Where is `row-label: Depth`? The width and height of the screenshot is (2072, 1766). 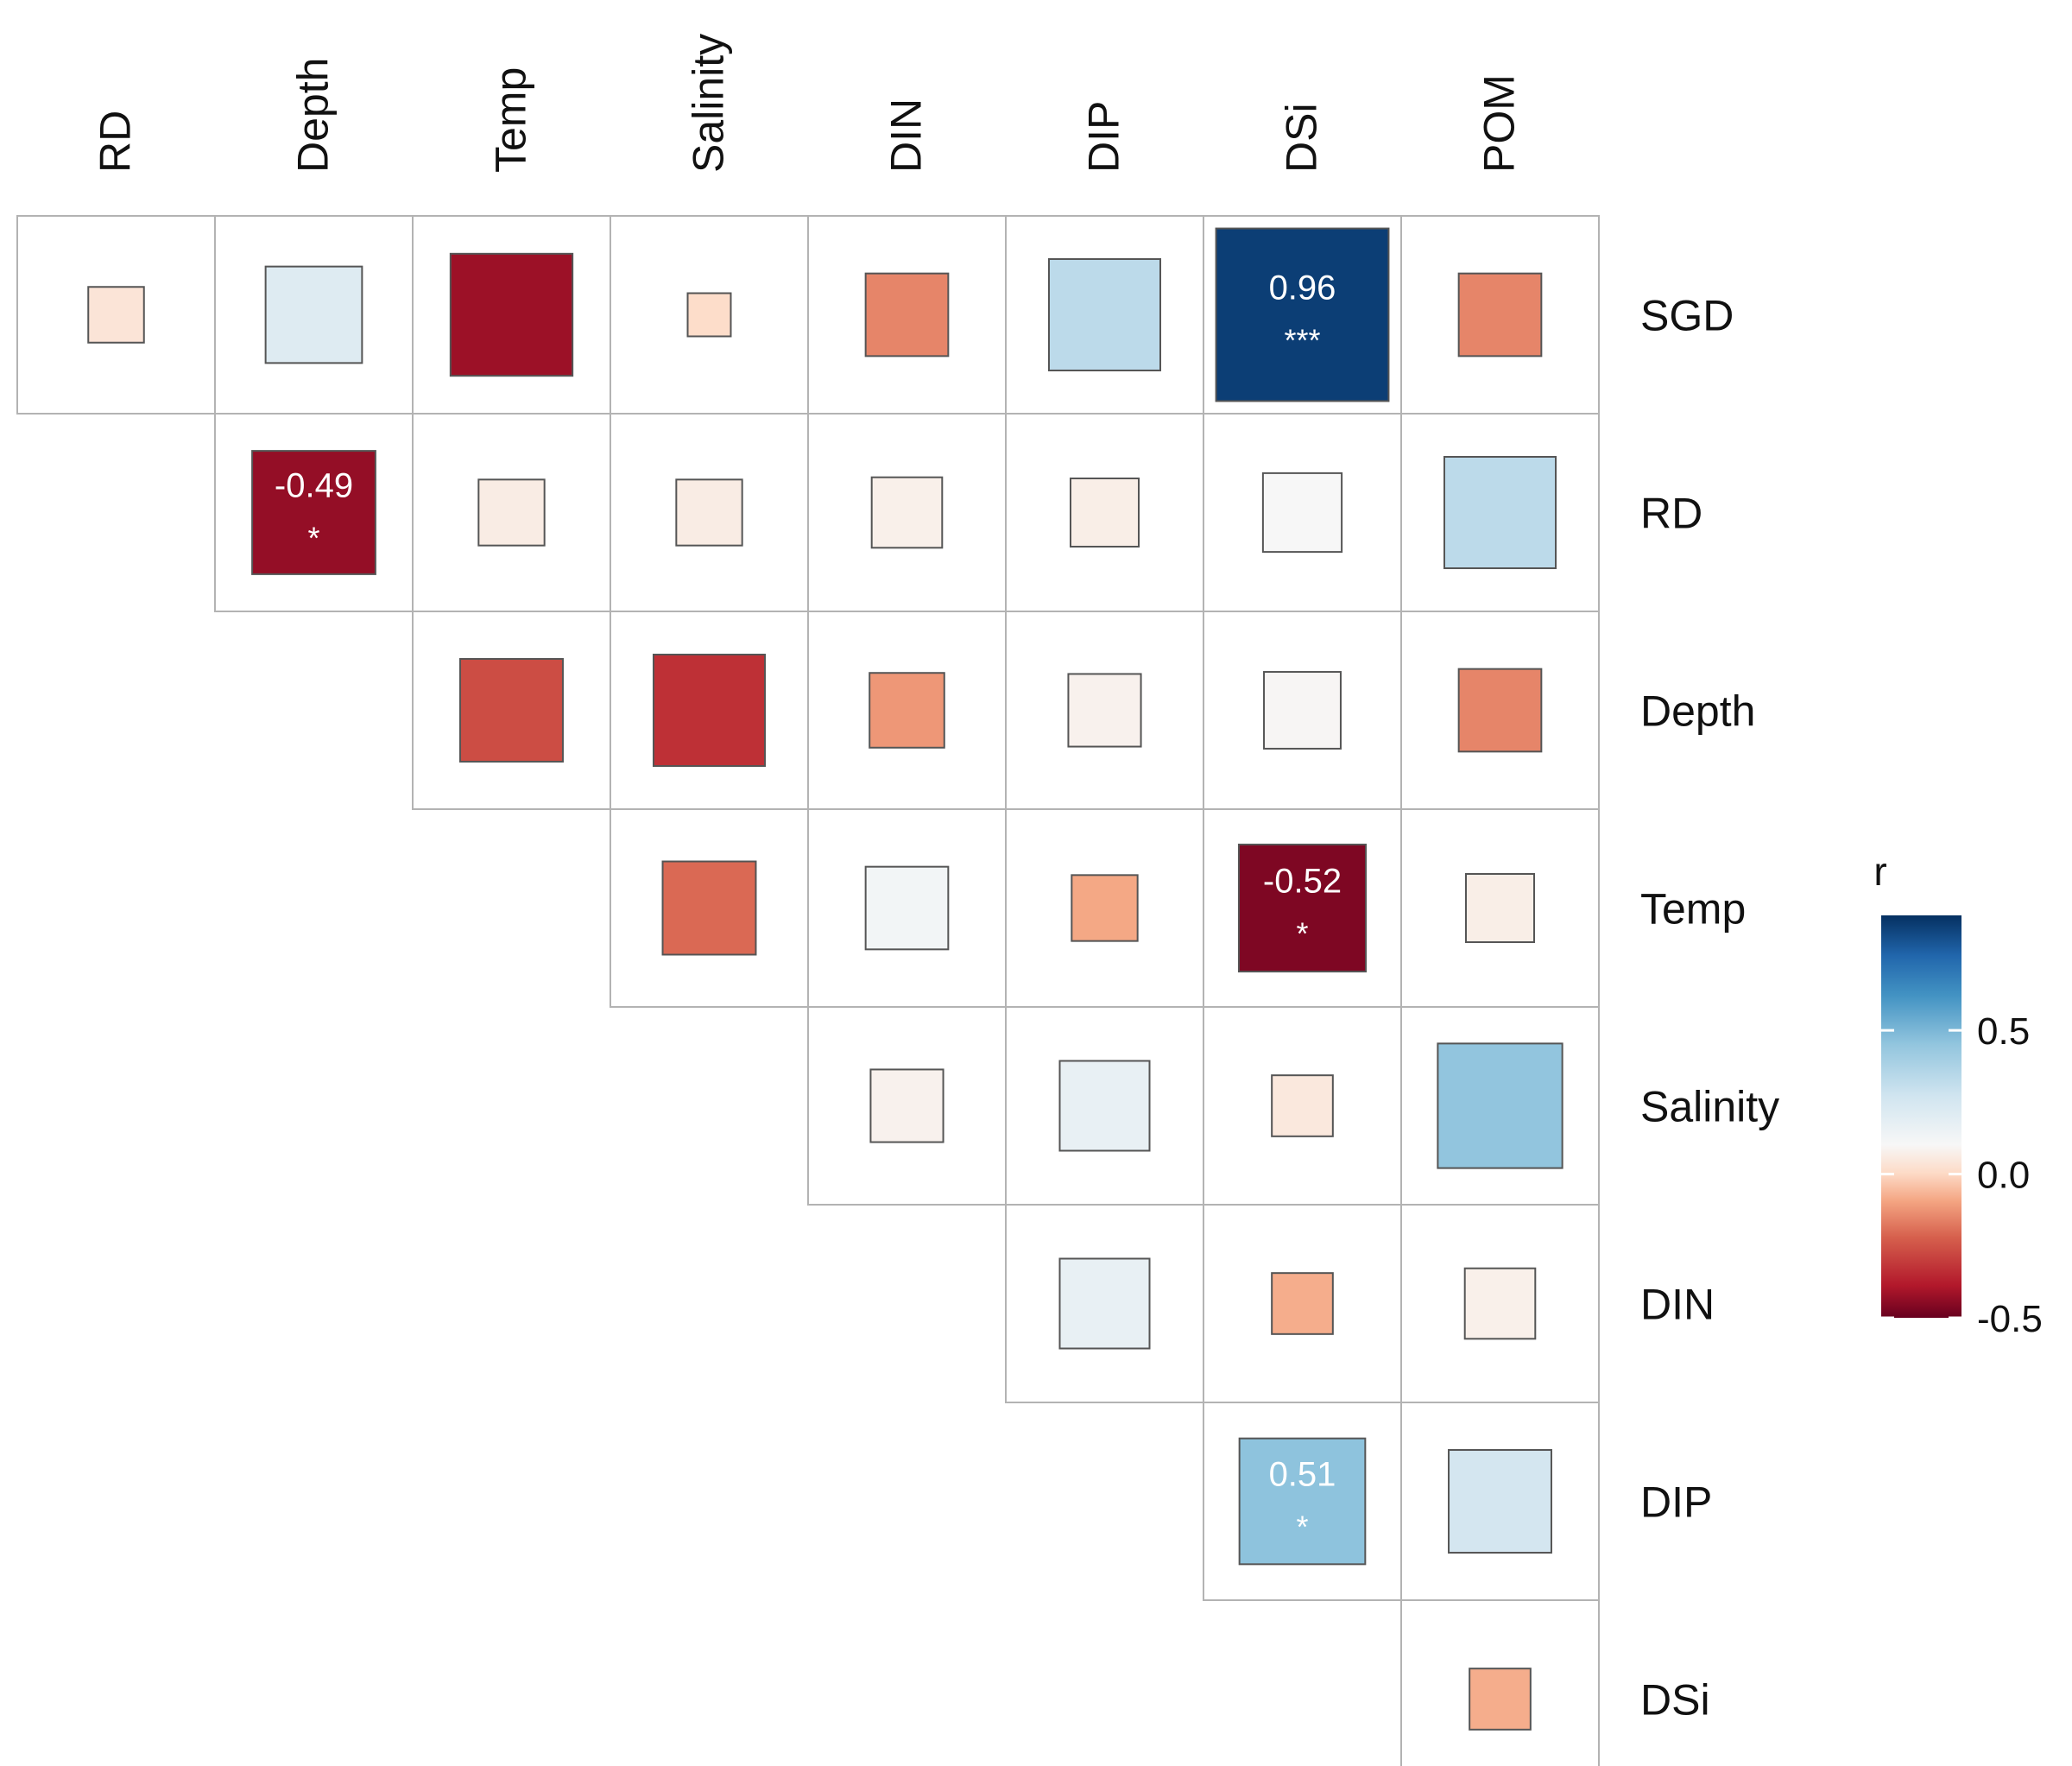 row-label: Depth is located at coordinates (1697, 712).